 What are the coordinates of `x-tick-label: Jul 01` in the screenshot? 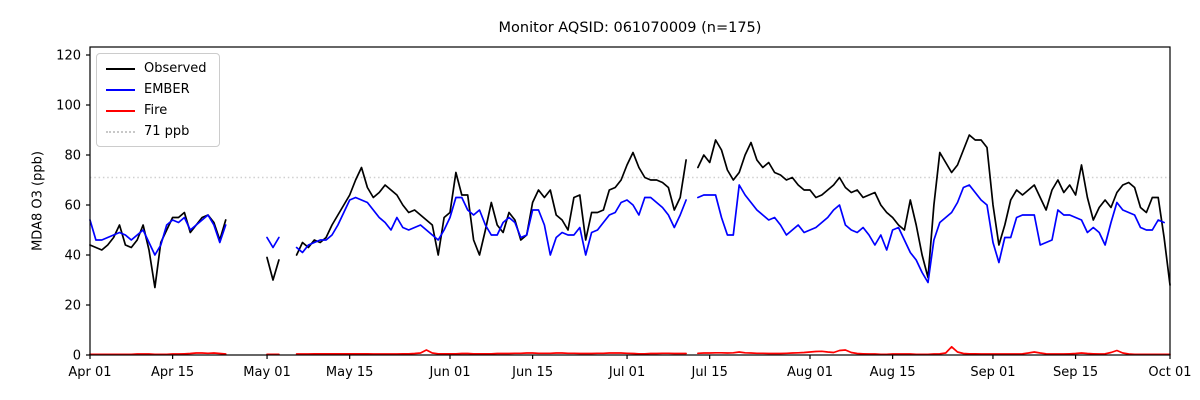 It's located at (626, 372).